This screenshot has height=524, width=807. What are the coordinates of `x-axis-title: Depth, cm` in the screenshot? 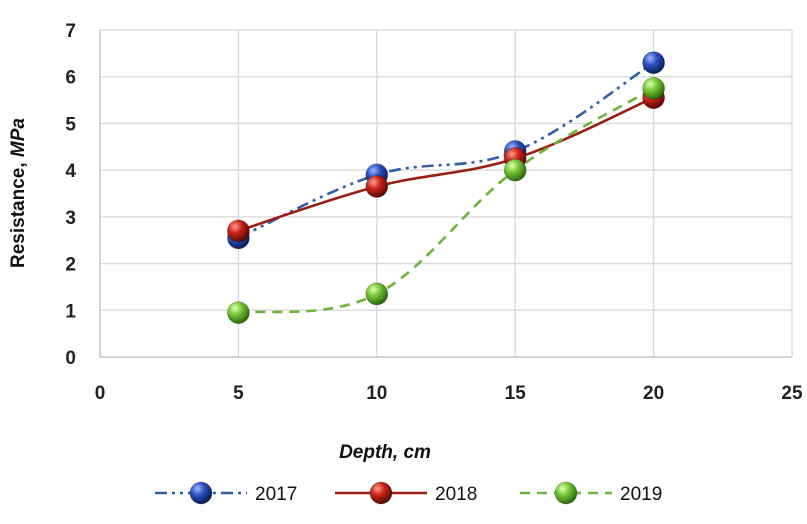 It's located at (385, 452).